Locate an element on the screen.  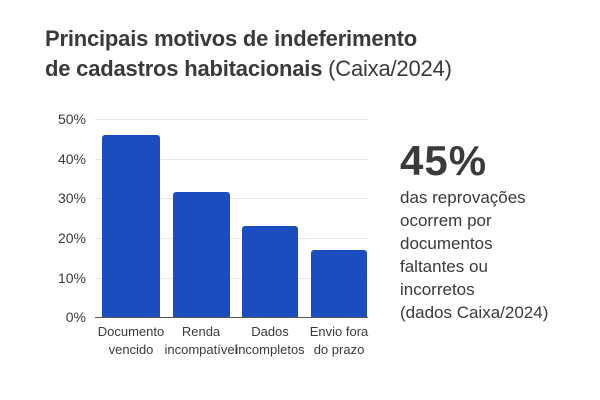
callout-line: das reprovações is located at coordinates (463, 197).